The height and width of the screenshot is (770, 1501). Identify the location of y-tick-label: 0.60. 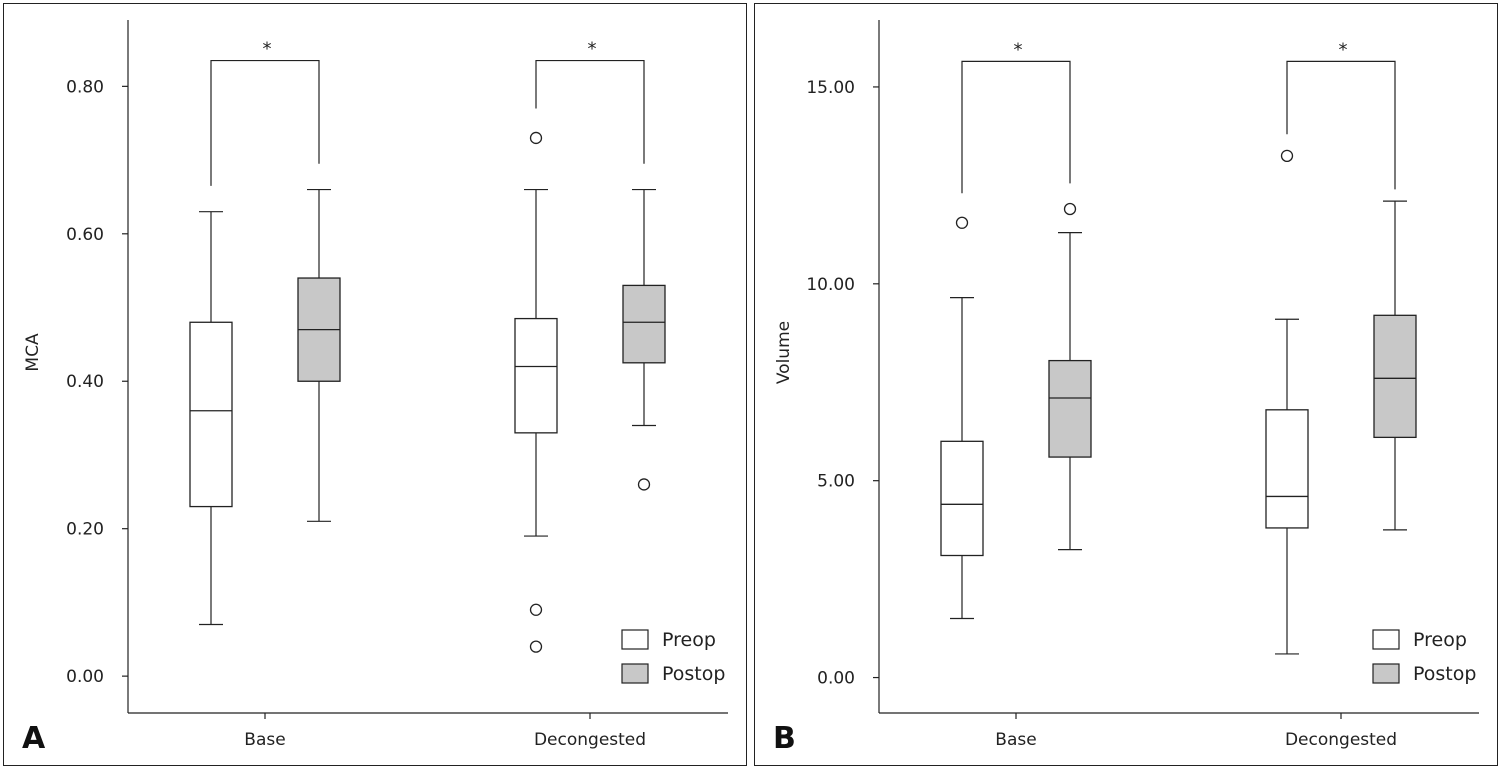
(85, 235).